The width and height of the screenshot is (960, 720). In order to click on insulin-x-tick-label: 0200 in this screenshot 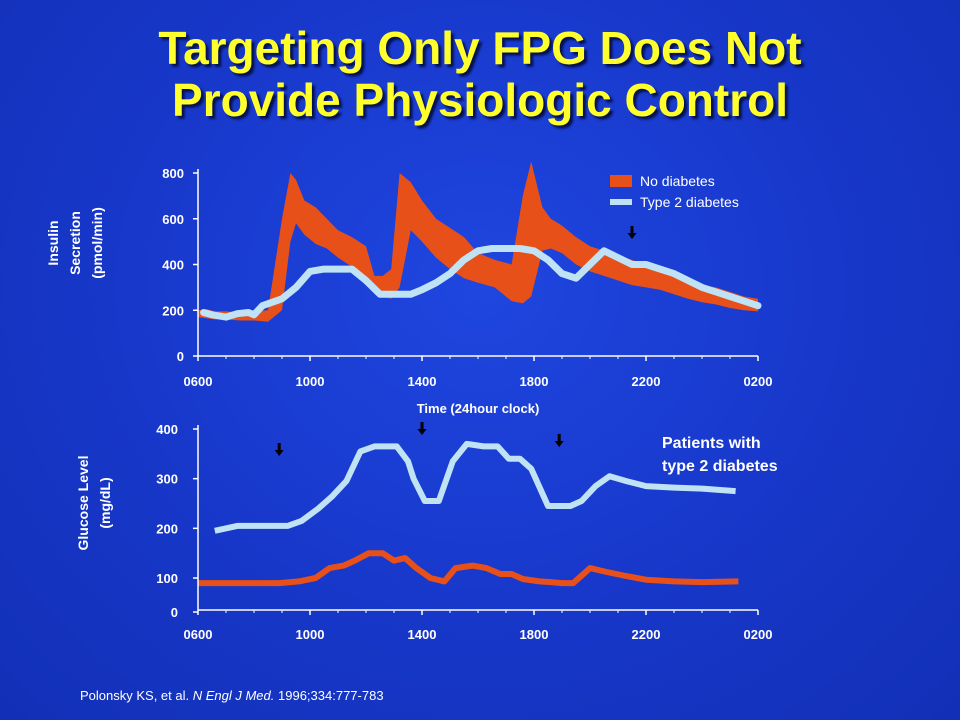, I will do `click(758, 381)`.